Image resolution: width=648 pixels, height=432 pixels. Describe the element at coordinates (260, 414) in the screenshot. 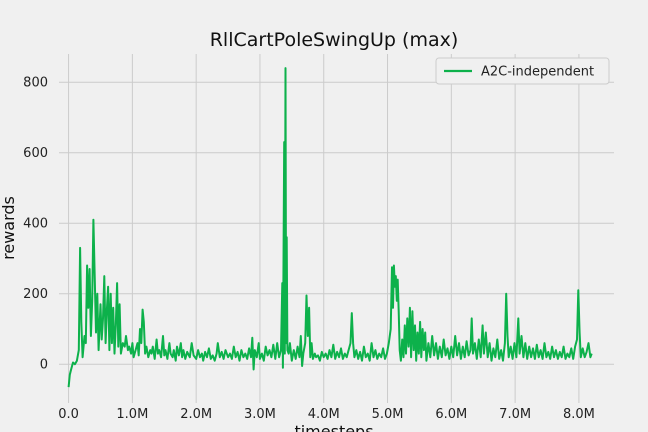

I see `x-tick-label: 3.0M` at that location.